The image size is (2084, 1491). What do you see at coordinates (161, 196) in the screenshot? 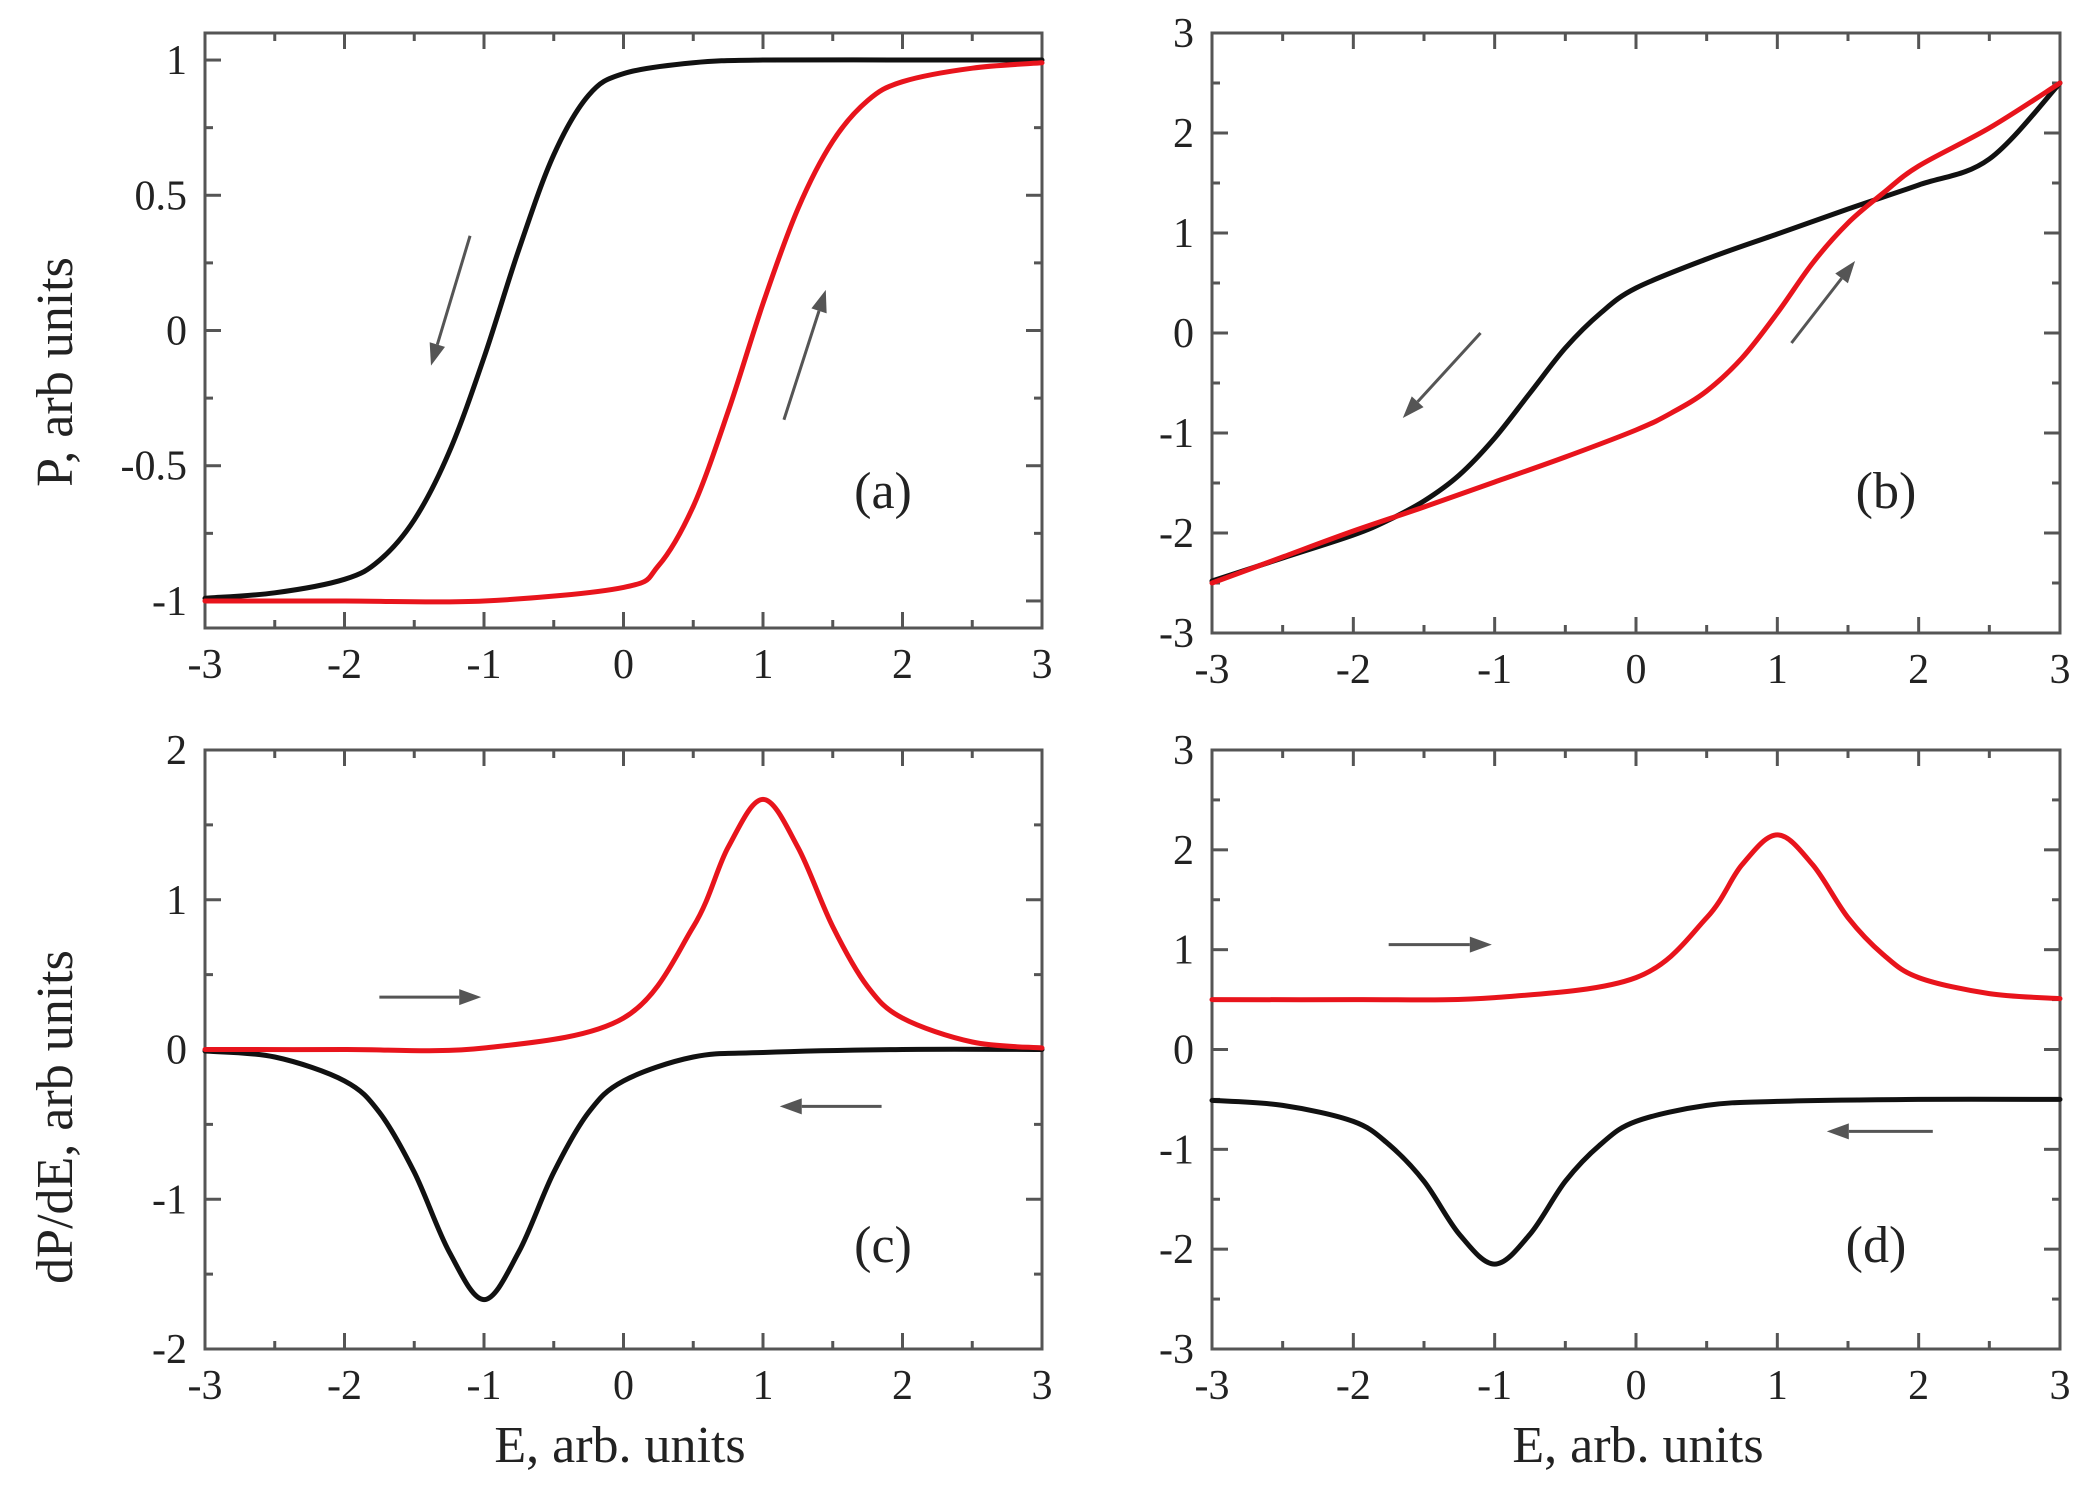
I see `y-tick-label: 0.5` at bounding box center [161, 196].